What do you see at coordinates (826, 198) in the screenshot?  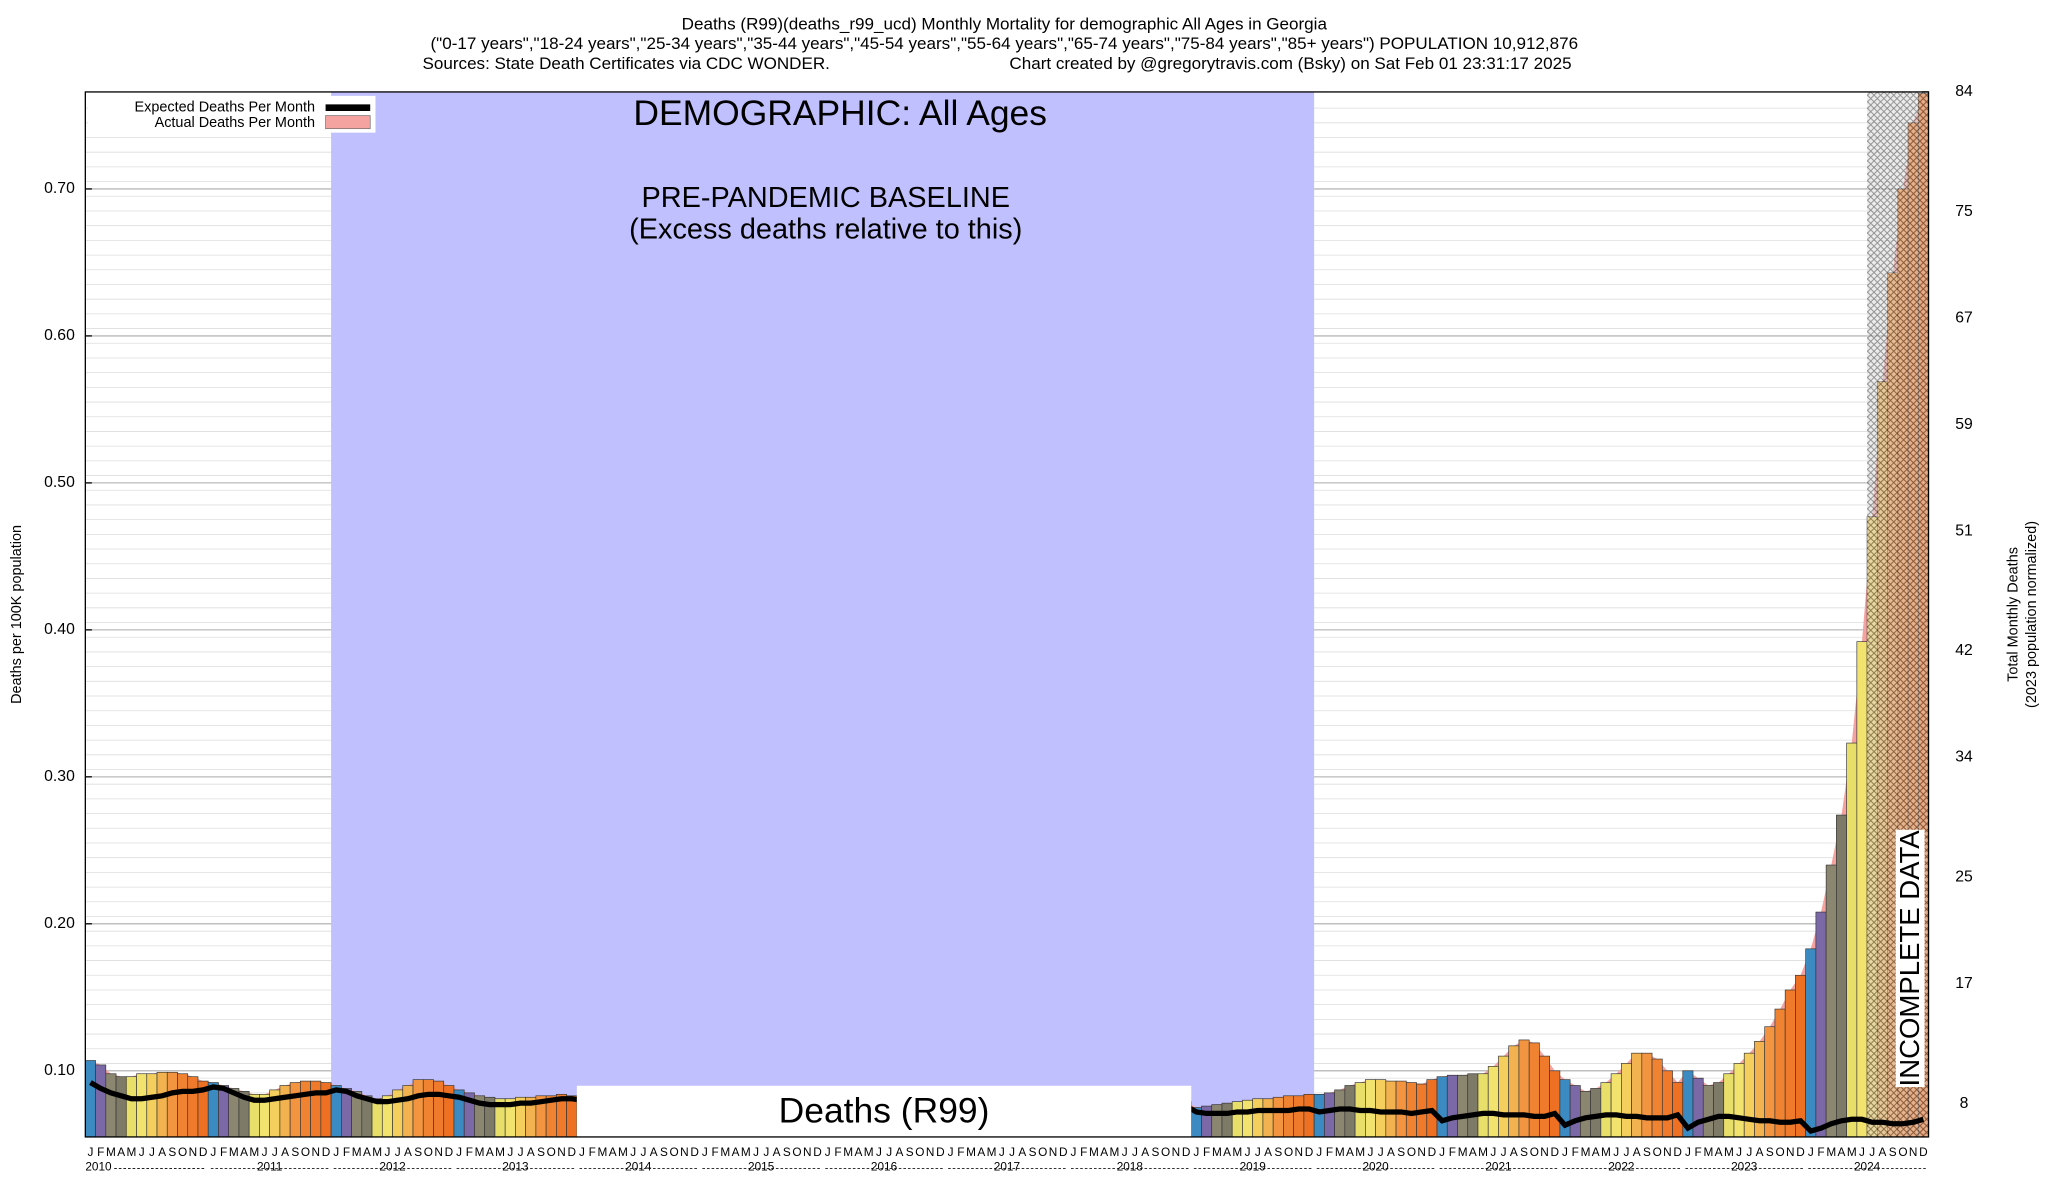 I see `baseline-label: PRE-PANDEMIC BASELINE` at bounding box center [826, 198].